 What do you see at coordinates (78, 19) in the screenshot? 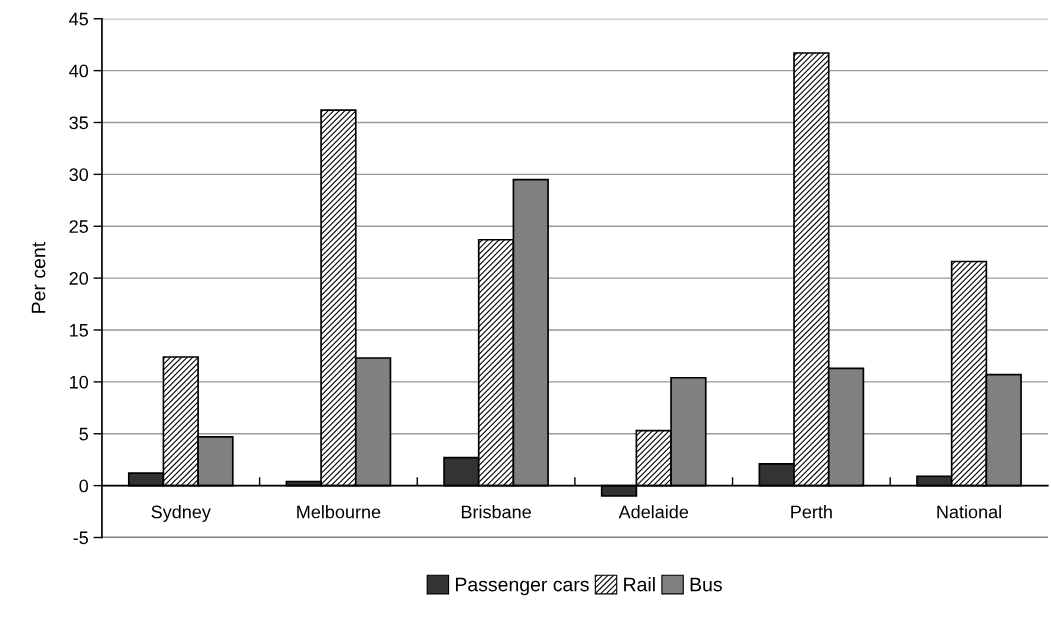
I see `y-tick-label: 45` at bounding box center [78, 19].